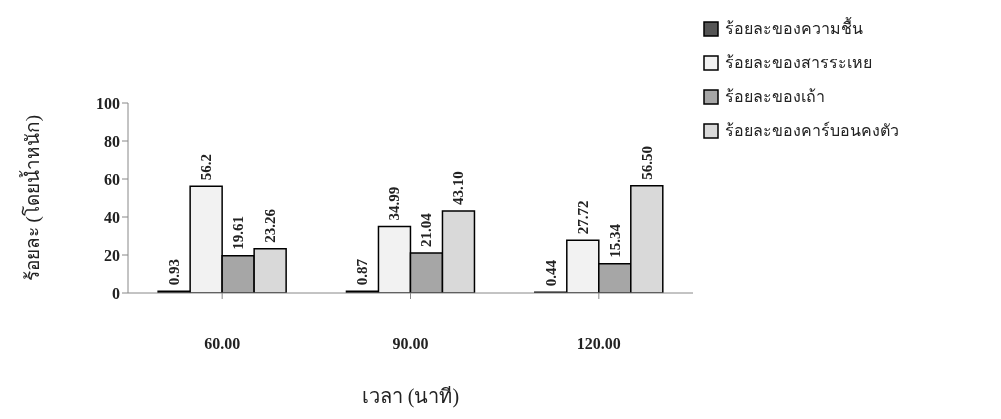 This screenshot has height=419, width=1001. I want to click on data-label: 0.93, so click(174, 272).